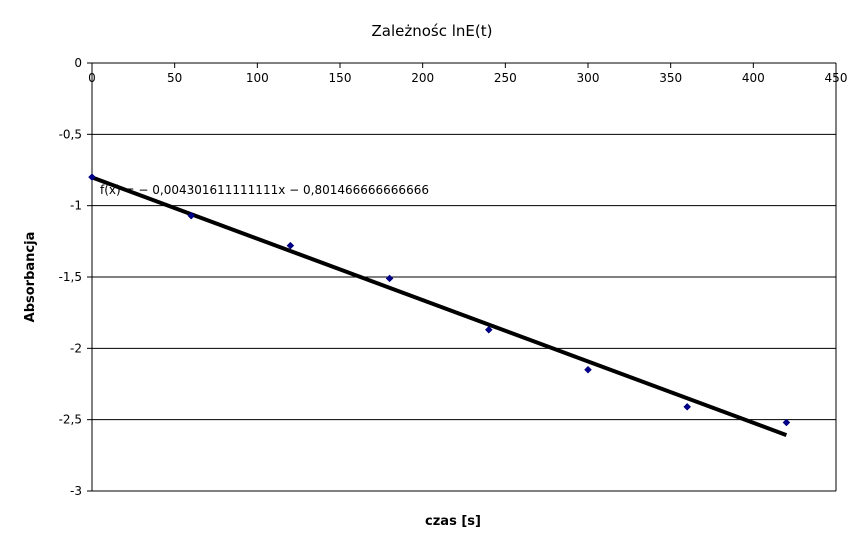  I want to click on x-tick-label: 100, so click(257, 78).